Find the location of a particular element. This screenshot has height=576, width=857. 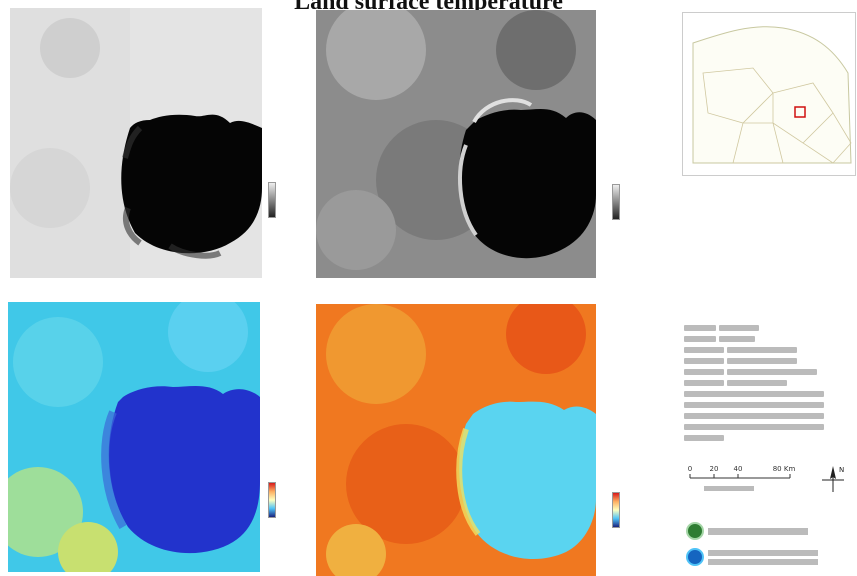

north-label: N is located at coordinates (841, 470).